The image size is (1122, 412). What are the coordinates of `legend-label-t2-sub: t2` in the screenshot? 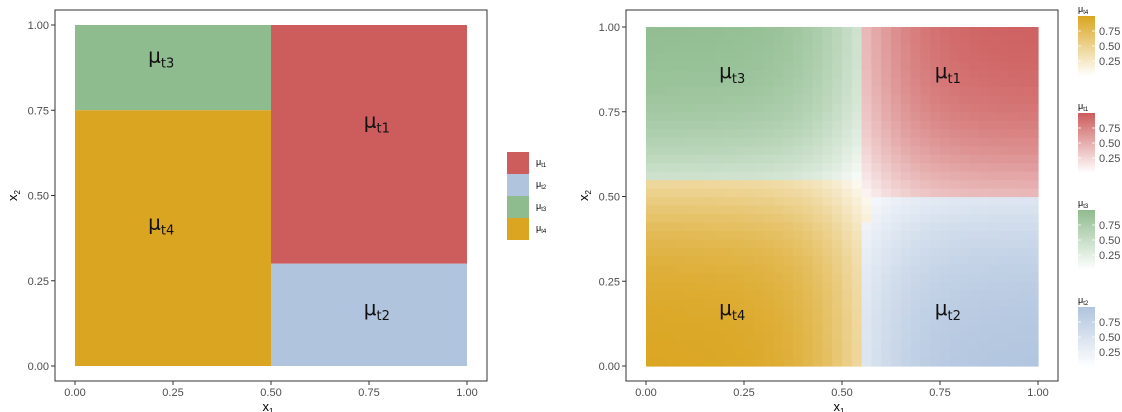 It's located at (544, 188).